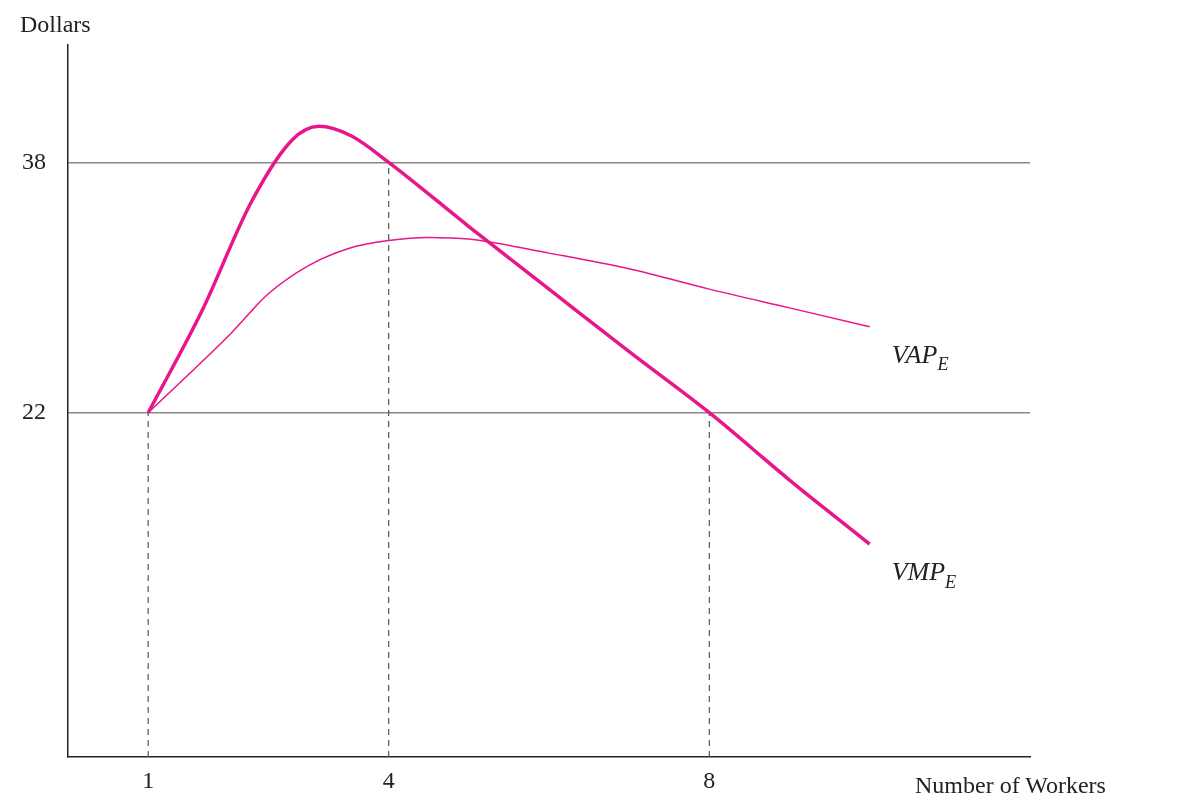  I want to click on y-tick-label: 38, so click(34, 160).